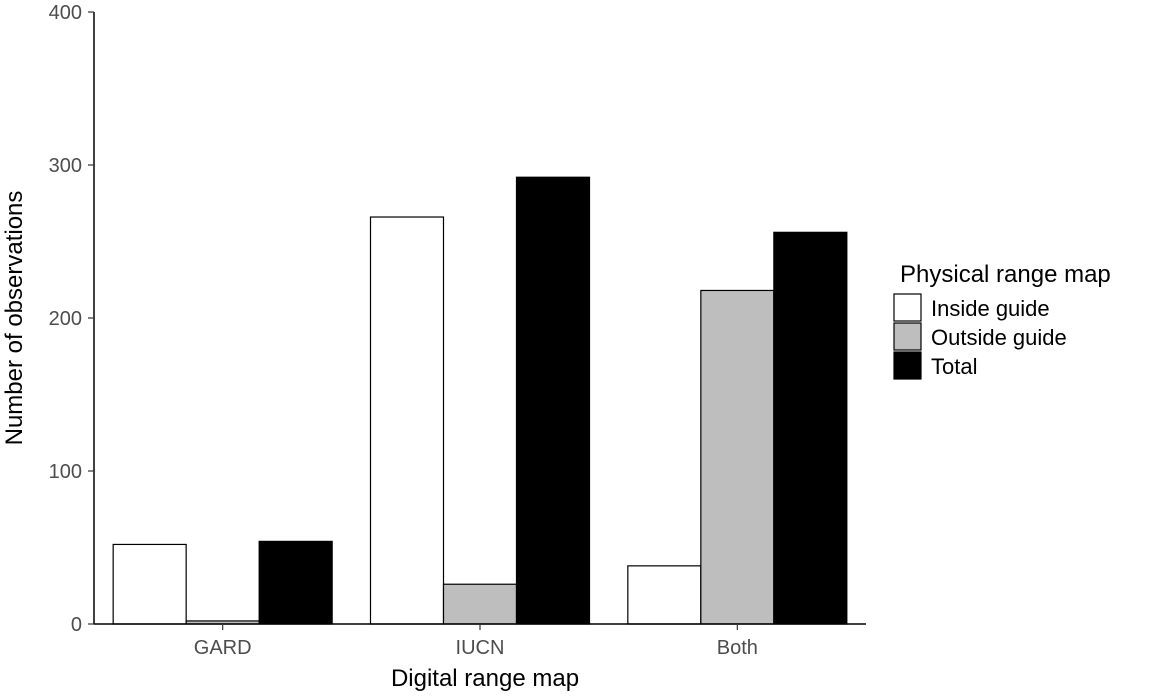 Image resolution: width=1173 pixels, height=697 pixels. Describe the element at coordinates (65, 166) in the screenshot. I see `y-tick-label: 300` at that location.